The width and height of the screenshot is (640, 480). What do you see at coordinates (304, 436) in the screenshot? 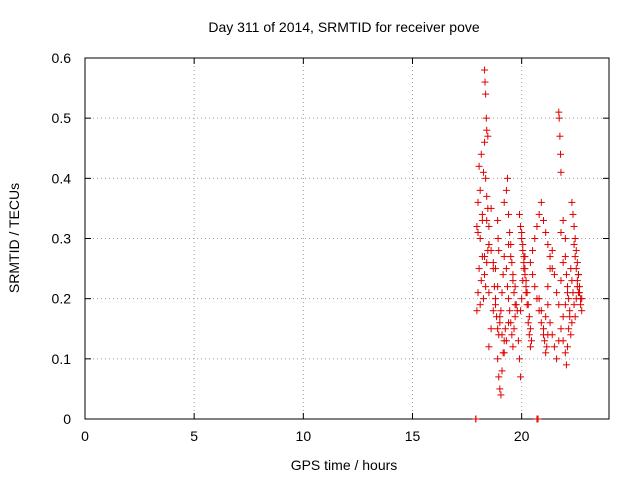
I see `x-tick-label: 10` at bounding box center [304, 436].